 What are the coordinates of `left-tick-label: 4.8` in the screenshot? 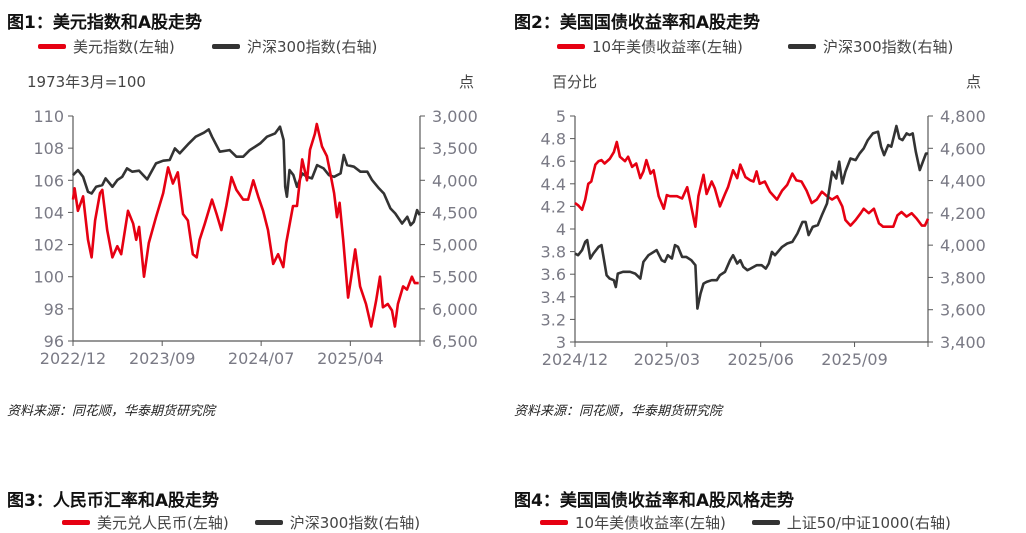 It's located at (553, 139).